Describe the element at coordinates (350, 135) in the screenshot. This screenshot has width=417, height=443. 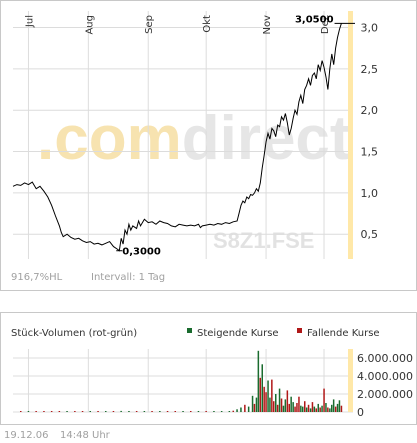
I see `highlight-band` at that location.